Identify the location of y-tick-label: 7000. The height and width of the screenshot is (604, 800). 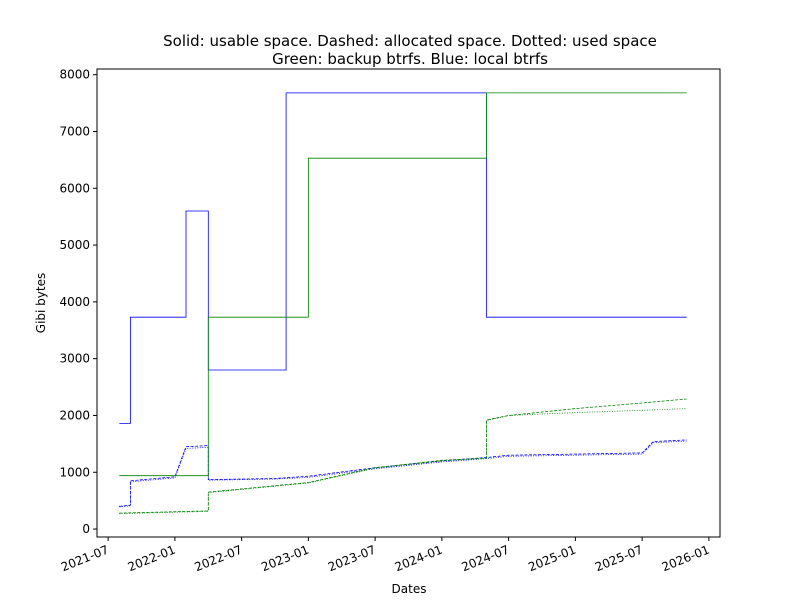
(74, 131).